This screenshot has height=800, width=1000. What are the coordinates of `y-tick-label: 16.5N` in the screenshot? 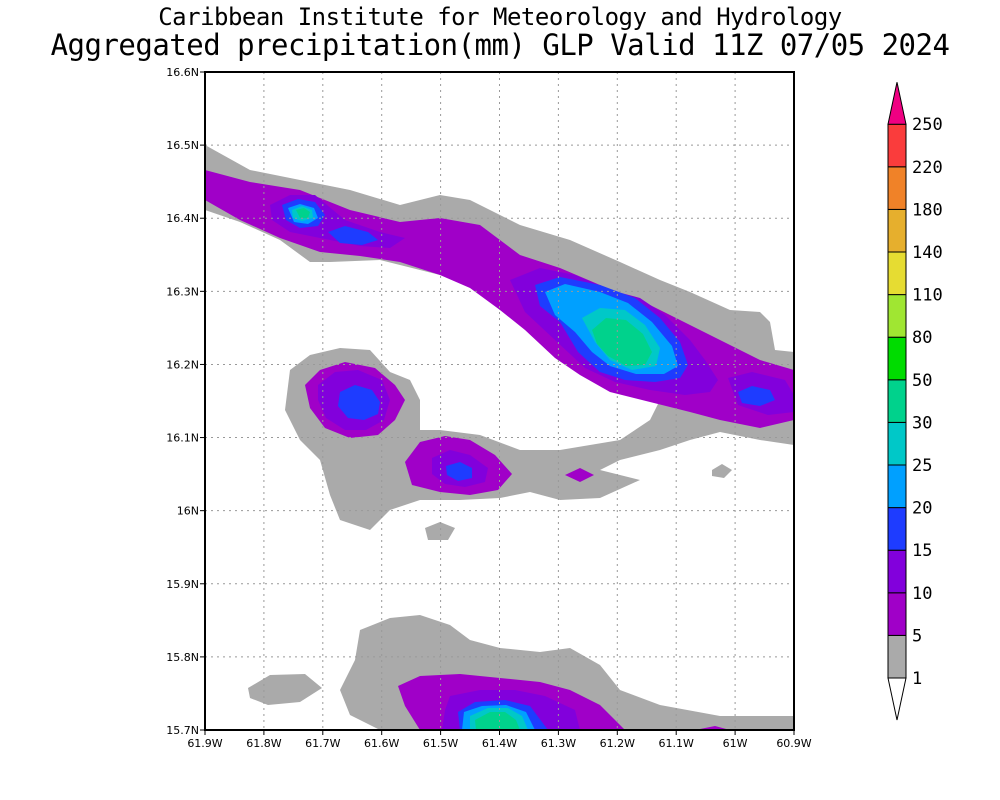 It's located at (182, 145).